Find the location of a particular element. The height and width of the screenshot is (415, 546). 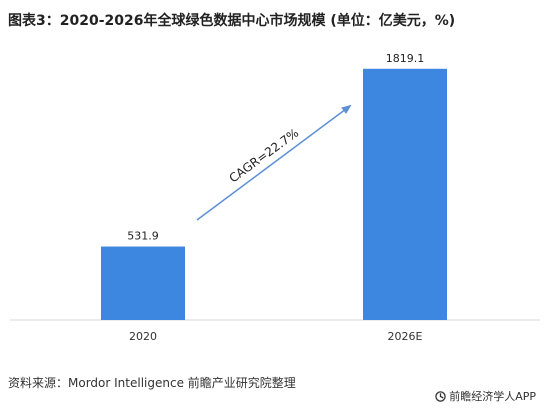

chart-title: 图表3：2020-2026年全球绿色数据中心市场规模 (单位：亿美元，%) is located at coordinates (232, 21).